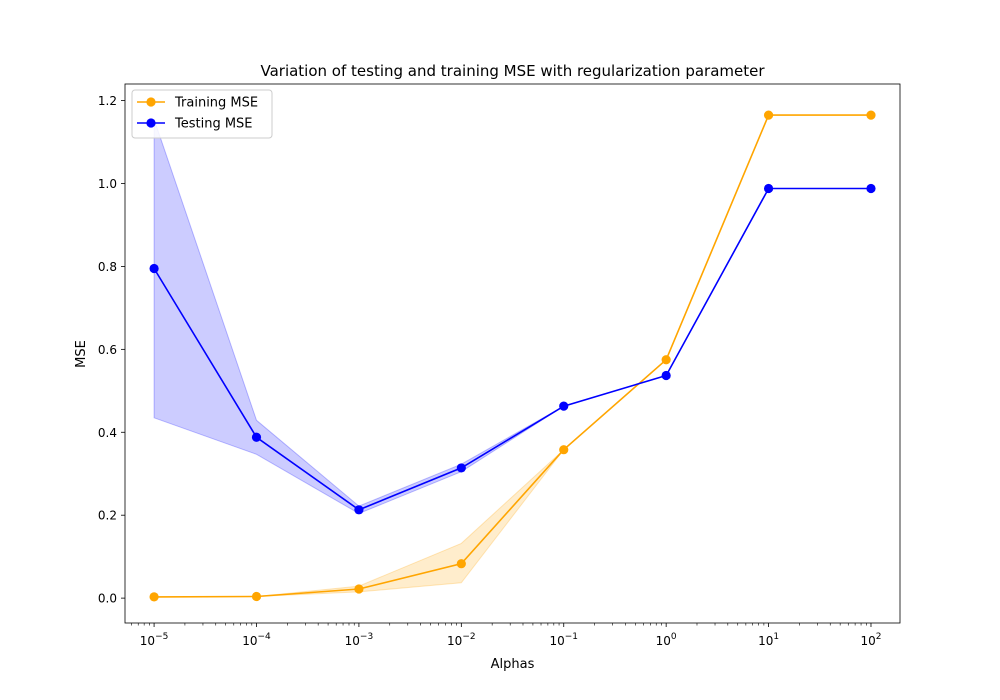 The width and height of the screenshot is (1000, 700). I want to click on y-tick-label: 1.2, so click(107, 101).